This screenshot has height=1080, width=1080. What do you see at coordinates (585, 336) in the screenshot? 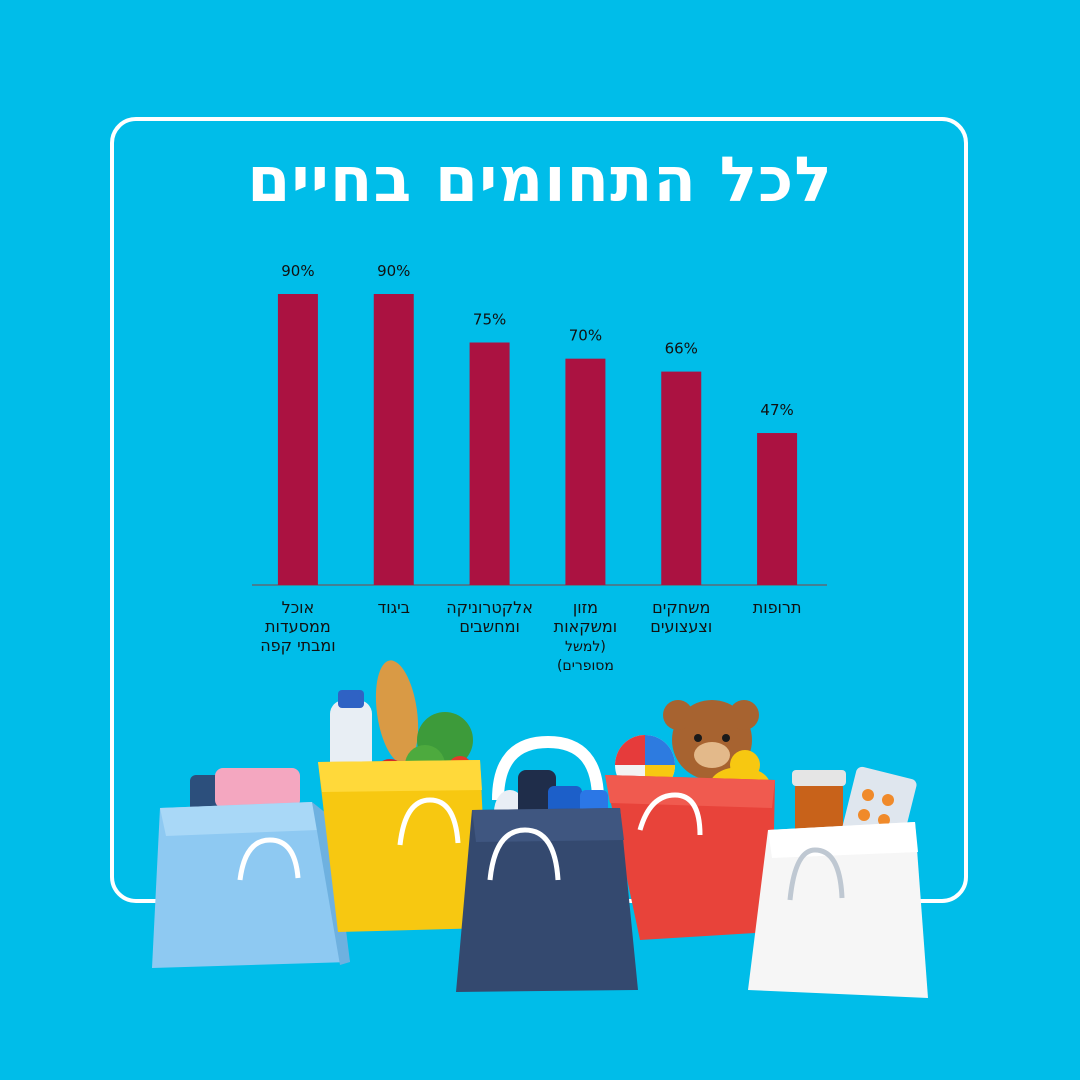
I see `value-label-3: 70%` at bounding box center [585, 336].